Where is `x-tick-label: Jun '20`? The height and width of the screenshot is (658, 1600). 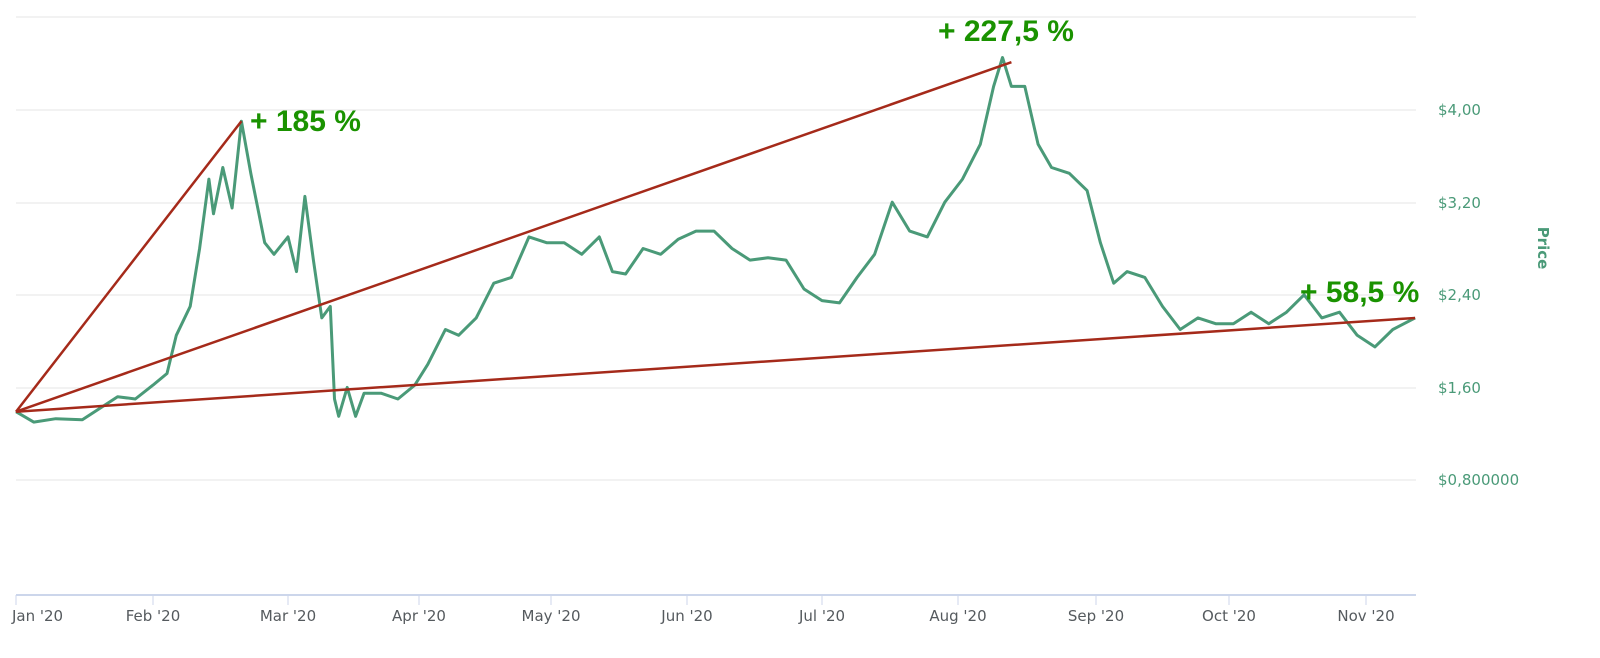
x-tick-label: Jun '20 is located at coordinates (686, 616).